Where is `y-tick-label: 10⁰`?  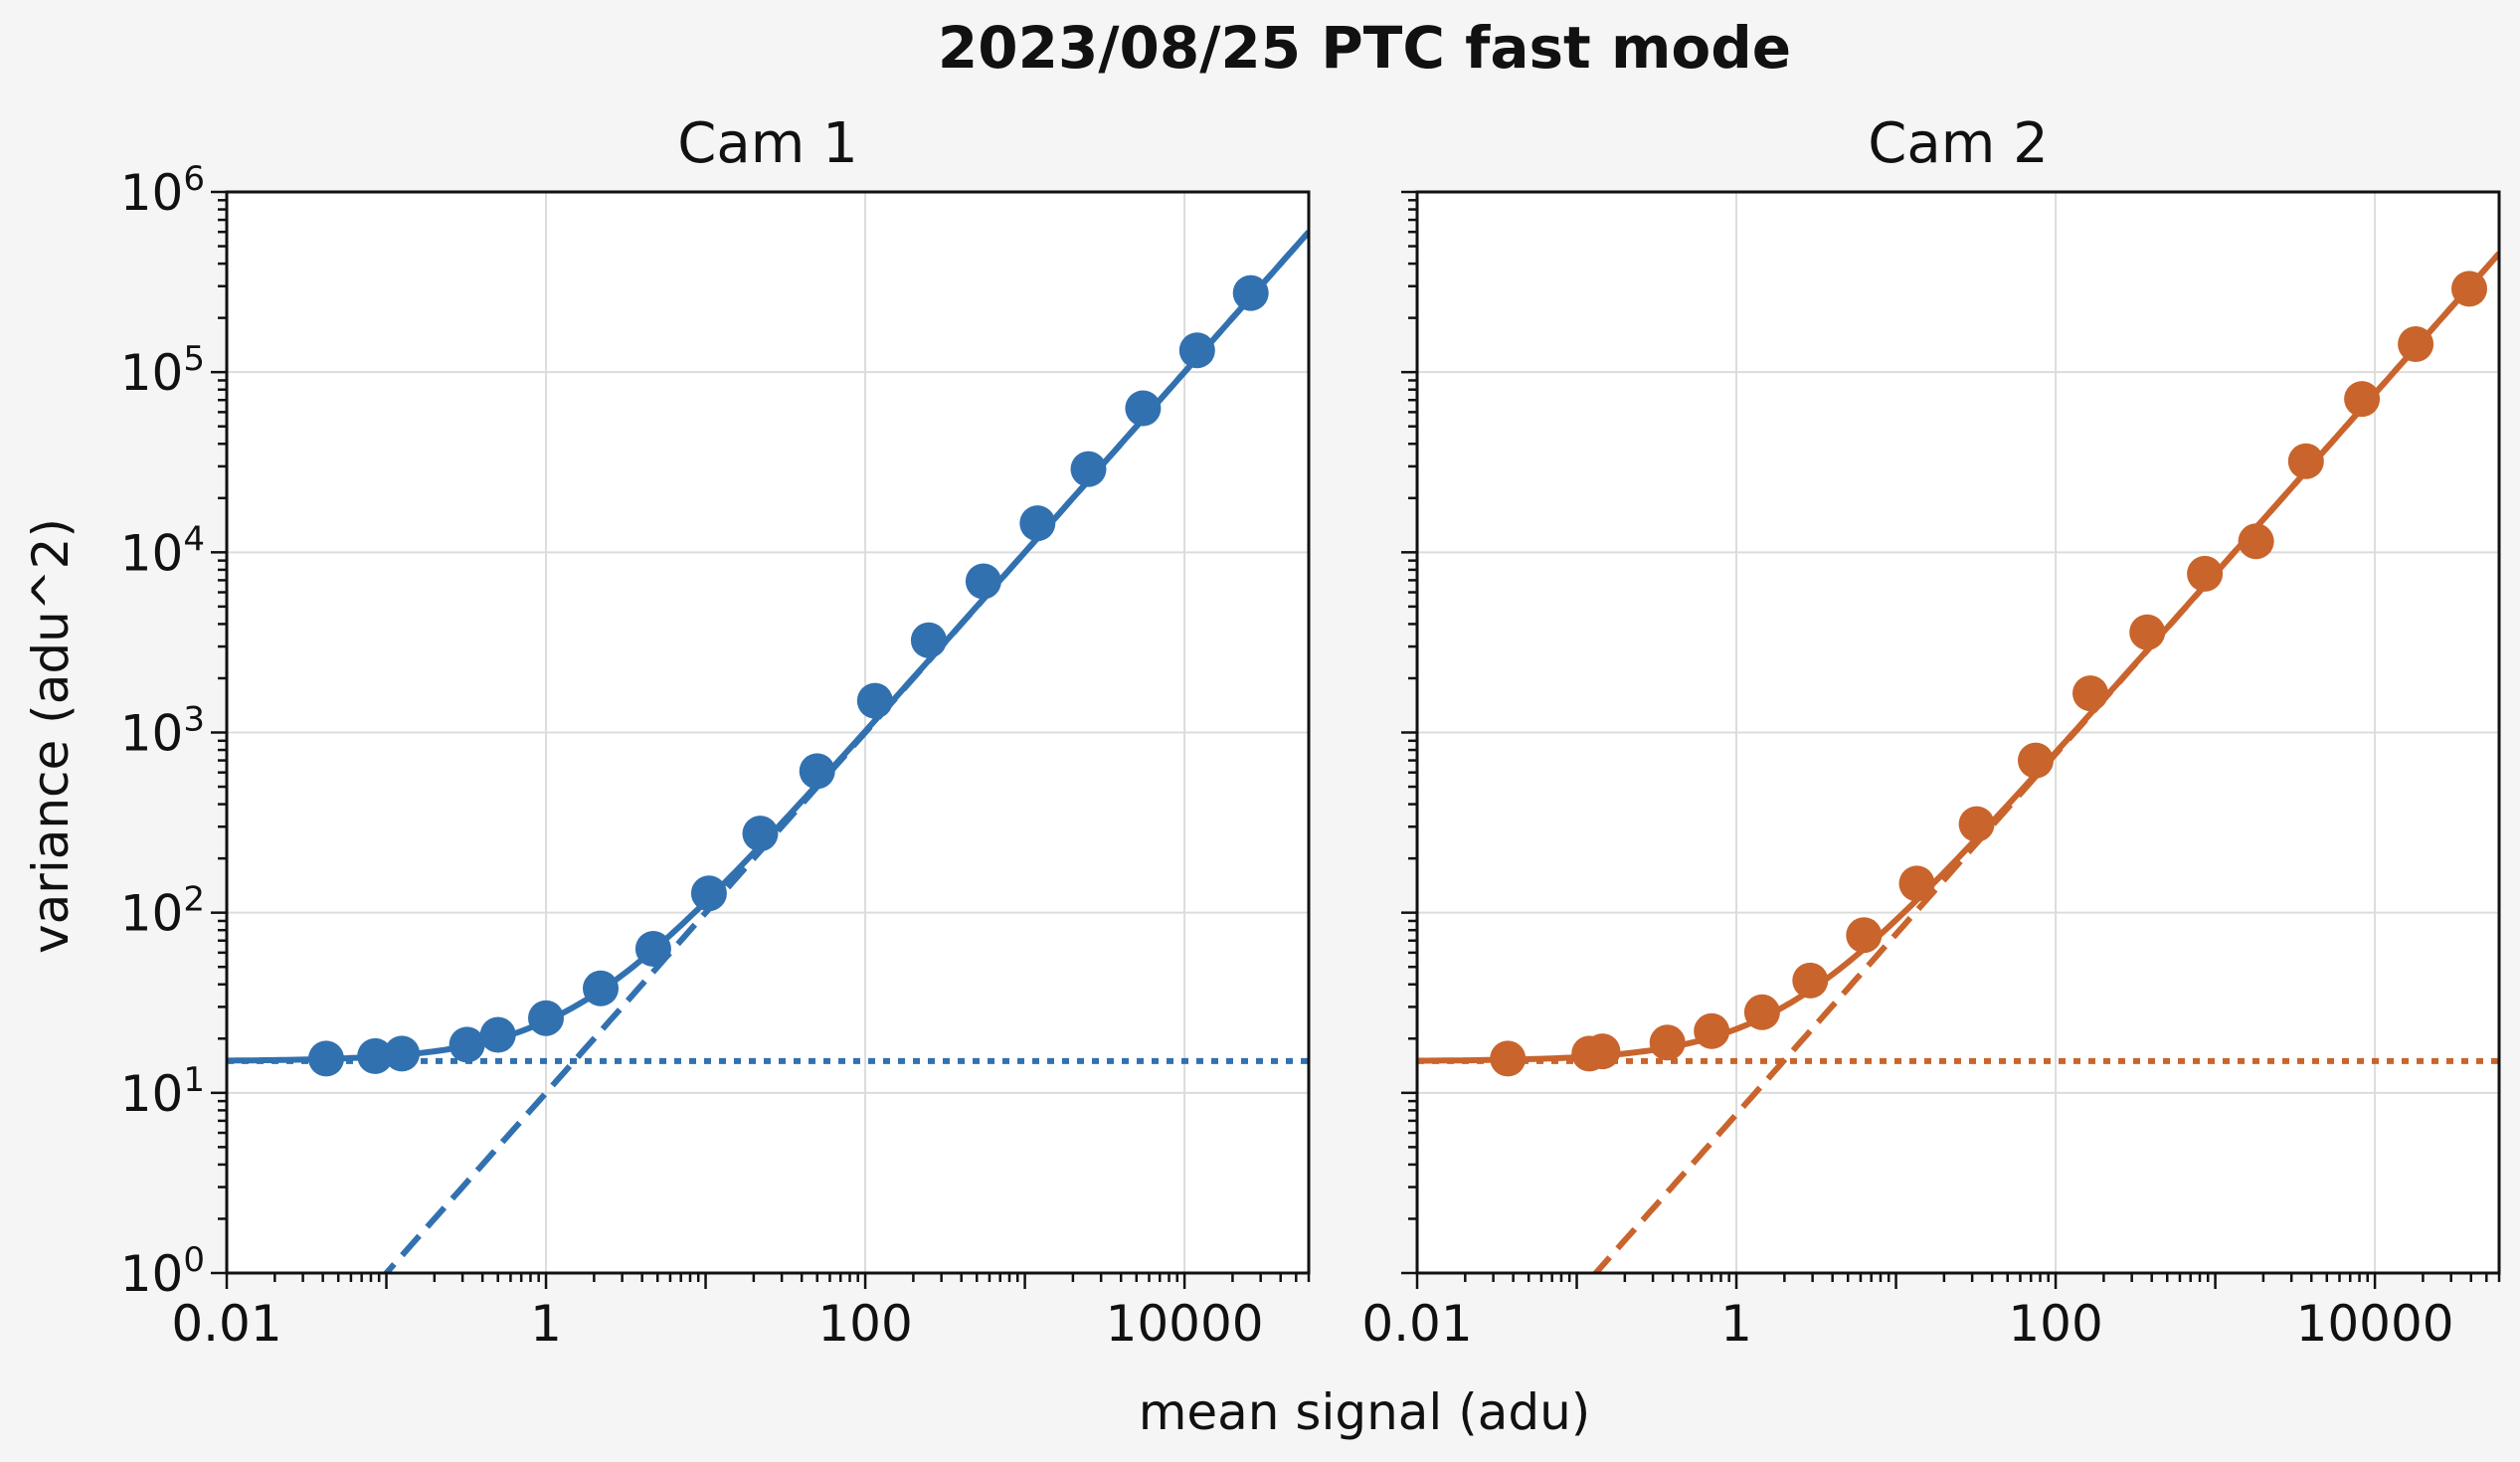 y-tick-label: 10⁰ is located at coordinates (162, 1271).